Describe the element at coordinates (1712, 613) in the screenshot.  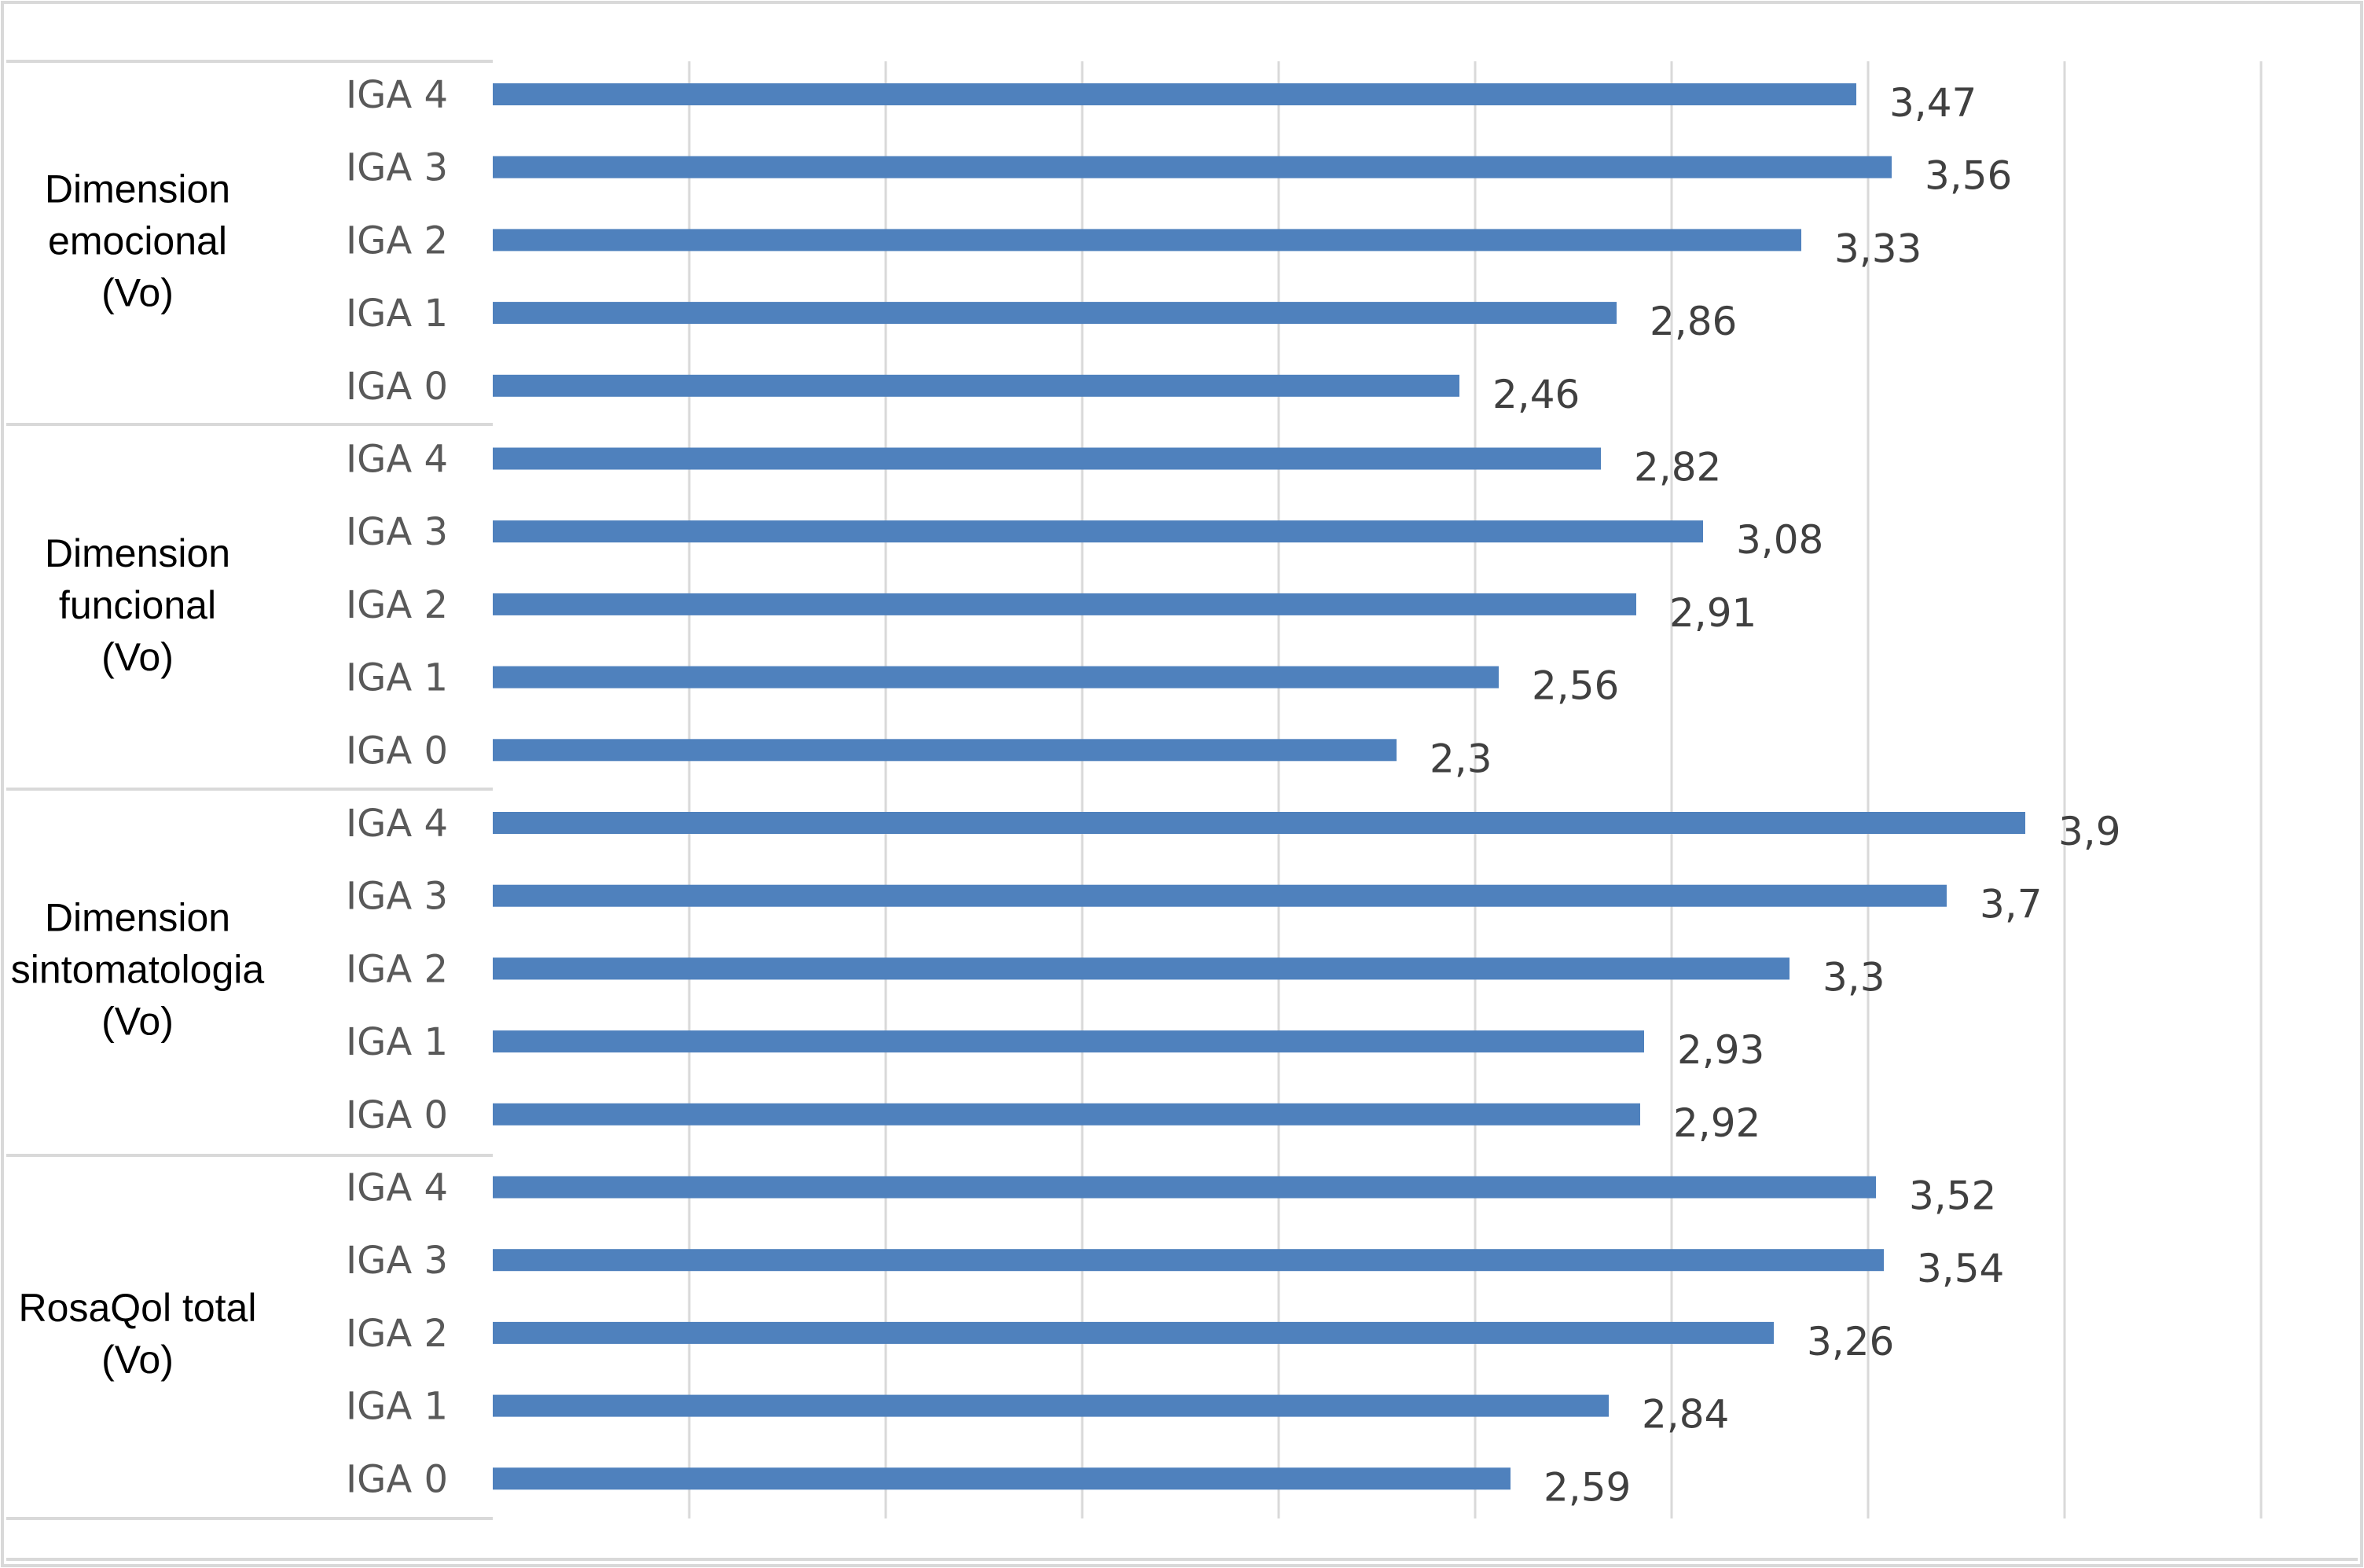
I see `data-label: 2,91` at that location.